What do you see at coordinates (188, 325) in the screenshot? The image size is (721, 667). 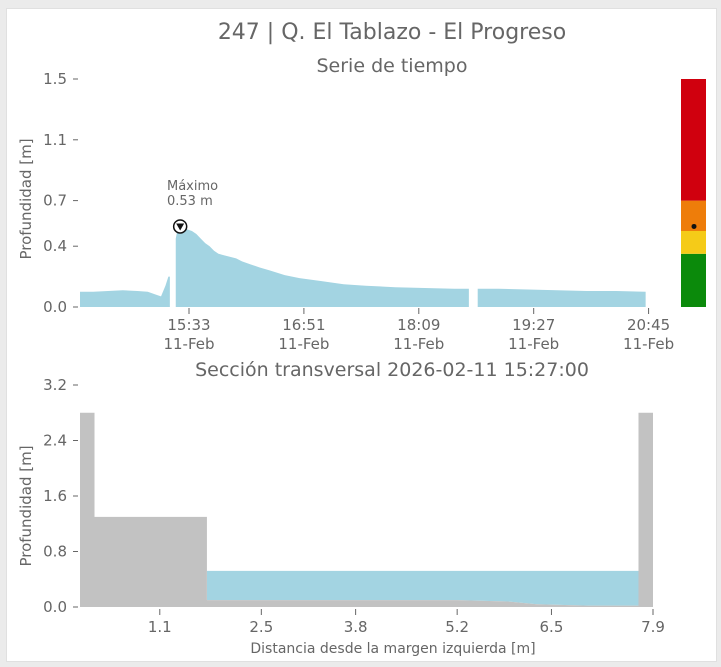 I see `time-series-x-tick-time: 15:33` at bounding box center [188, 325].